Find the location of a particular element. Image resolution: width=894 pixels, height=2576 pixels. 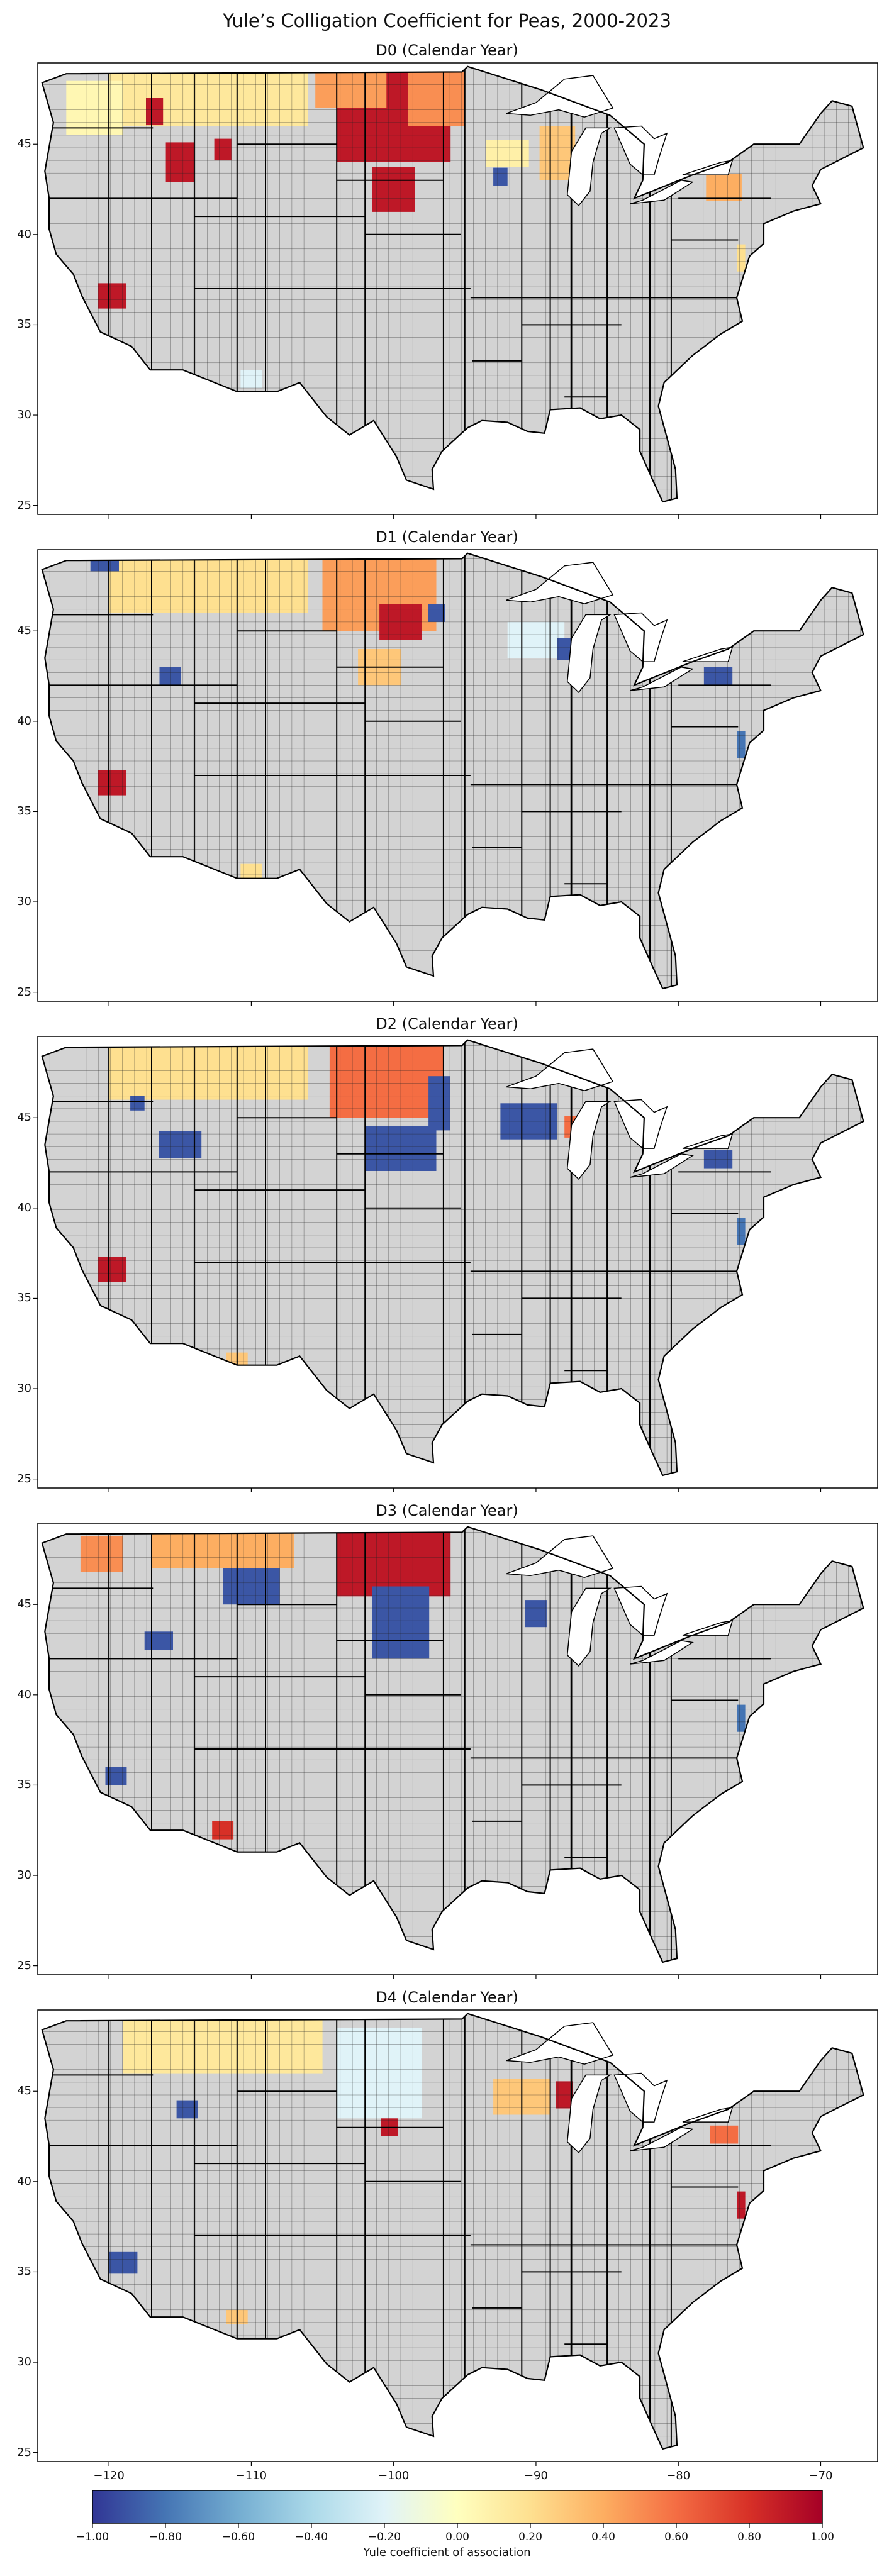

colorbar-tick-label: 0.40 is located at coordinates (603, 2537).